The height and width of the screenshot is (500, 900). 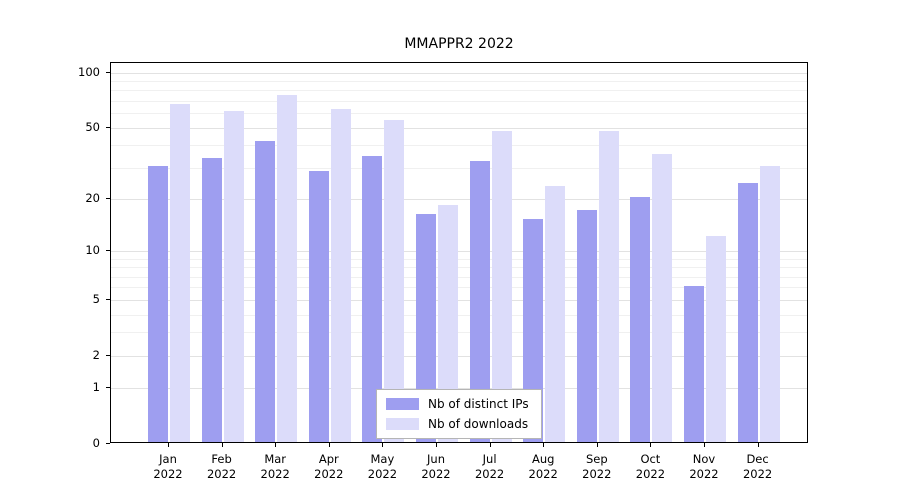 I want to click on legend-entry-distinct-ips: Nb of distinct IPs, so click(x=457, y=404).